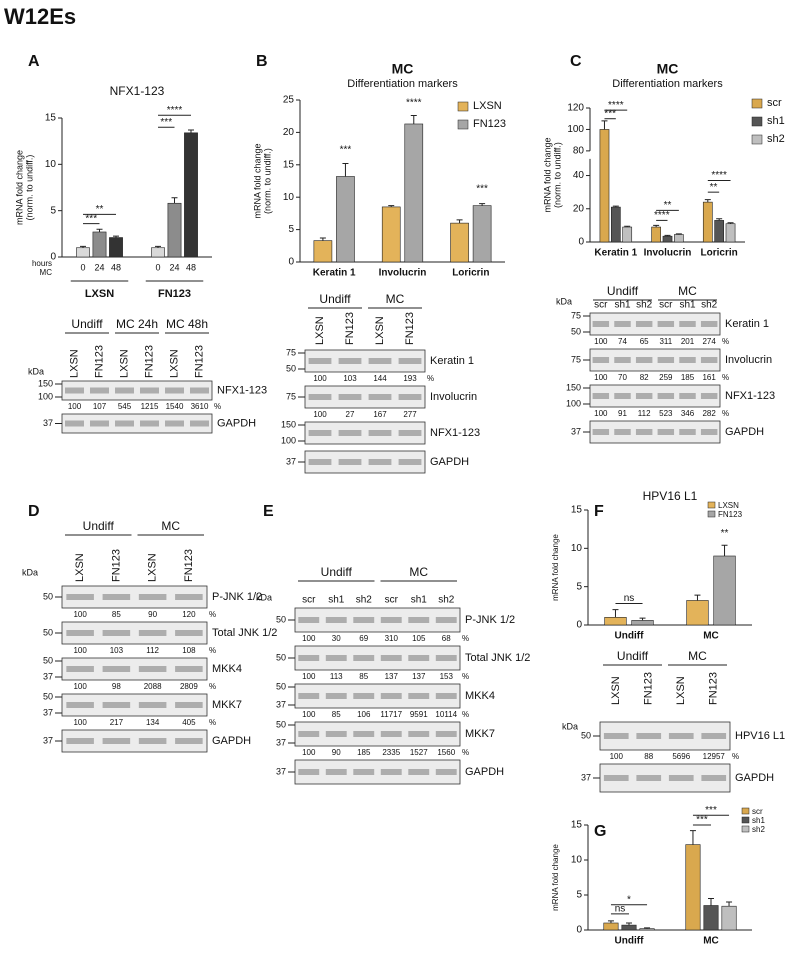 Image resolution: width=800 pixels, height=956 pixels. What do you see at coordinates (48, 596) in the screenshot?
I see `marker-label: 50` at bounding box center [48, 596].